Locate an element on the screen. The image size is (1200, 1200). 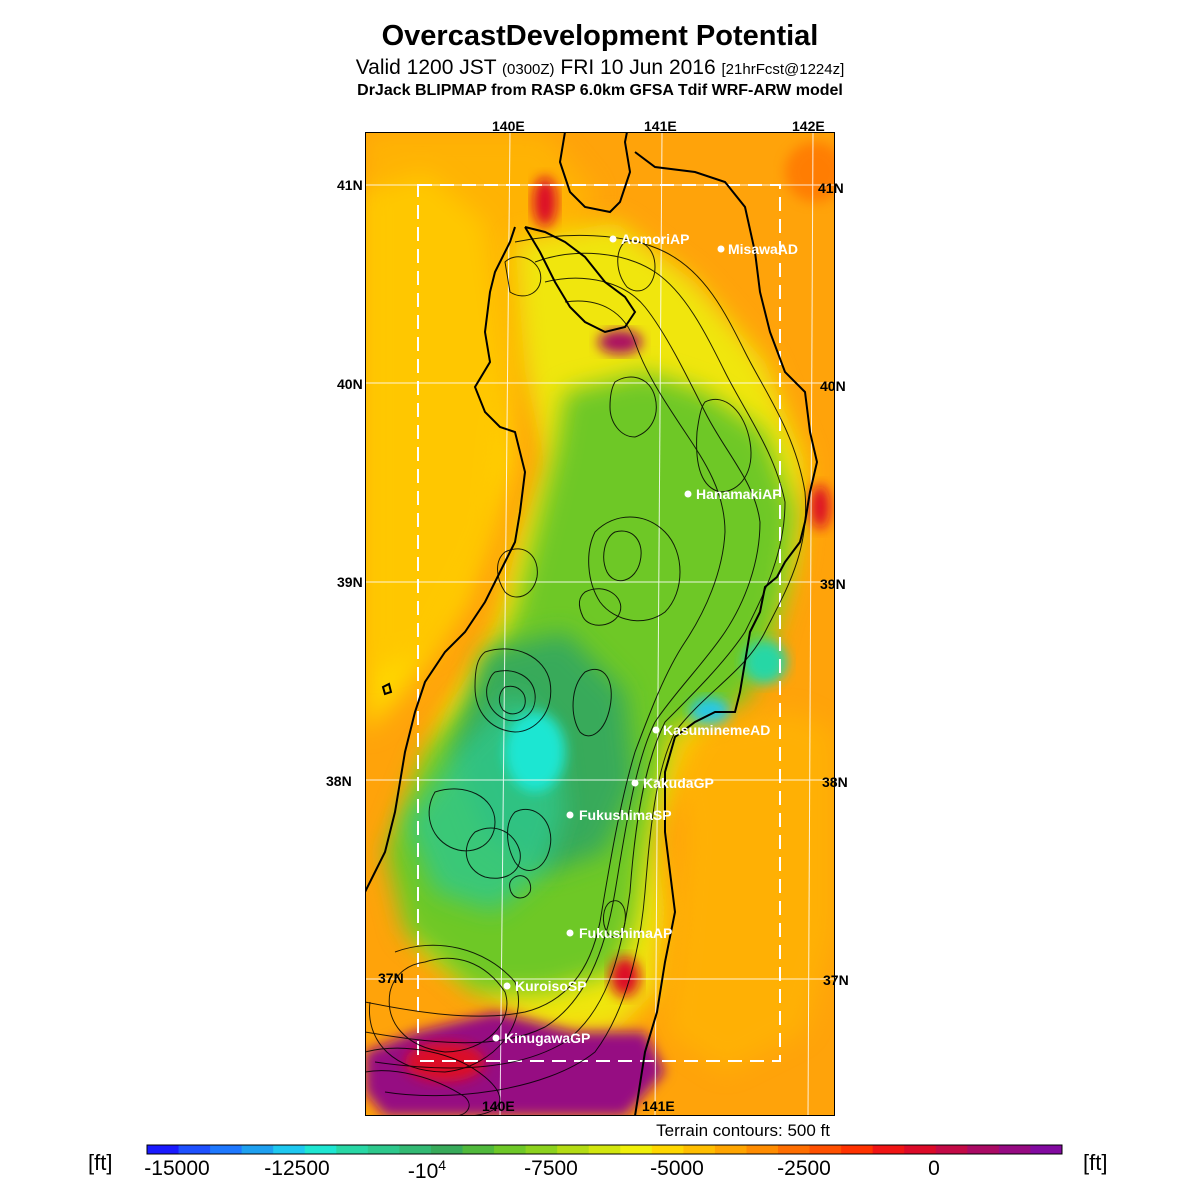
lat-label-39n-right: 39N is located at coordinates (833, 584).